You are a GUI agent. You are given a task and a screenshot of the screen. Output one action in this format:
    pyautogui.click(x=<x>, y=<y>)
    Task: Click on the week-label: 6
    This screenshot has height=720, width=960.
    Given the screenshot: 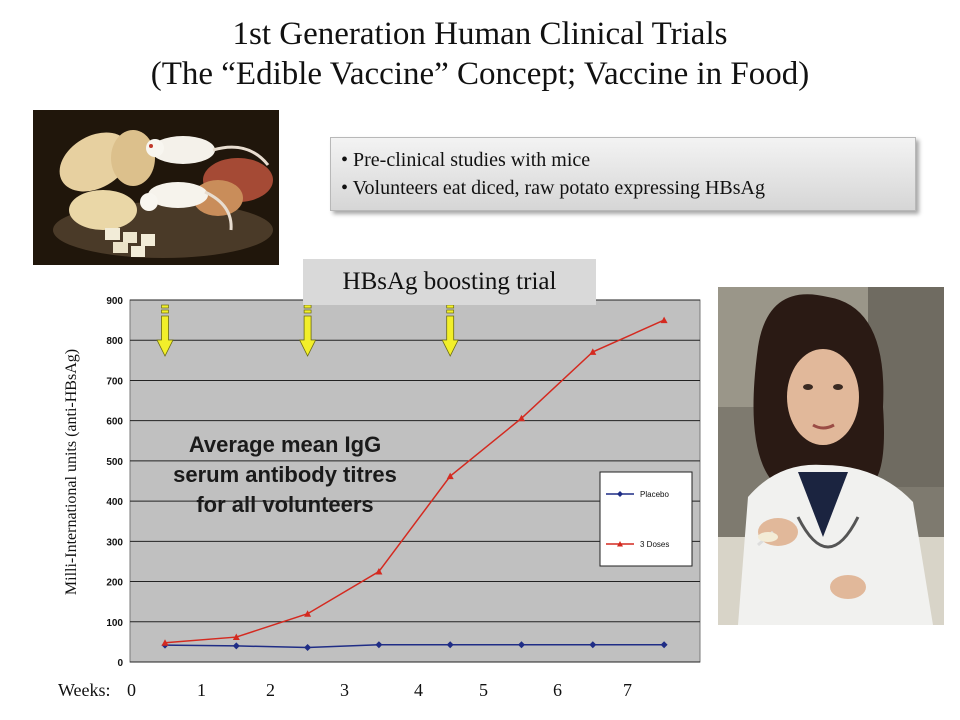 What is the action you would take?
    pyautogui.click(x=557, y=690)
    